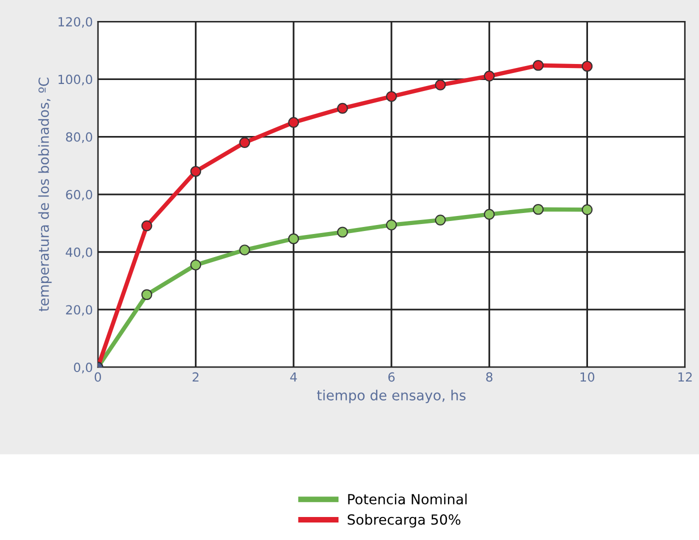 The width and height of the screenshot is (699, 540). Describe the element at coordinates (45, 195) in the screenshot. I see `y-axis-title: temperatura de los bobinados, ºC` at that location.